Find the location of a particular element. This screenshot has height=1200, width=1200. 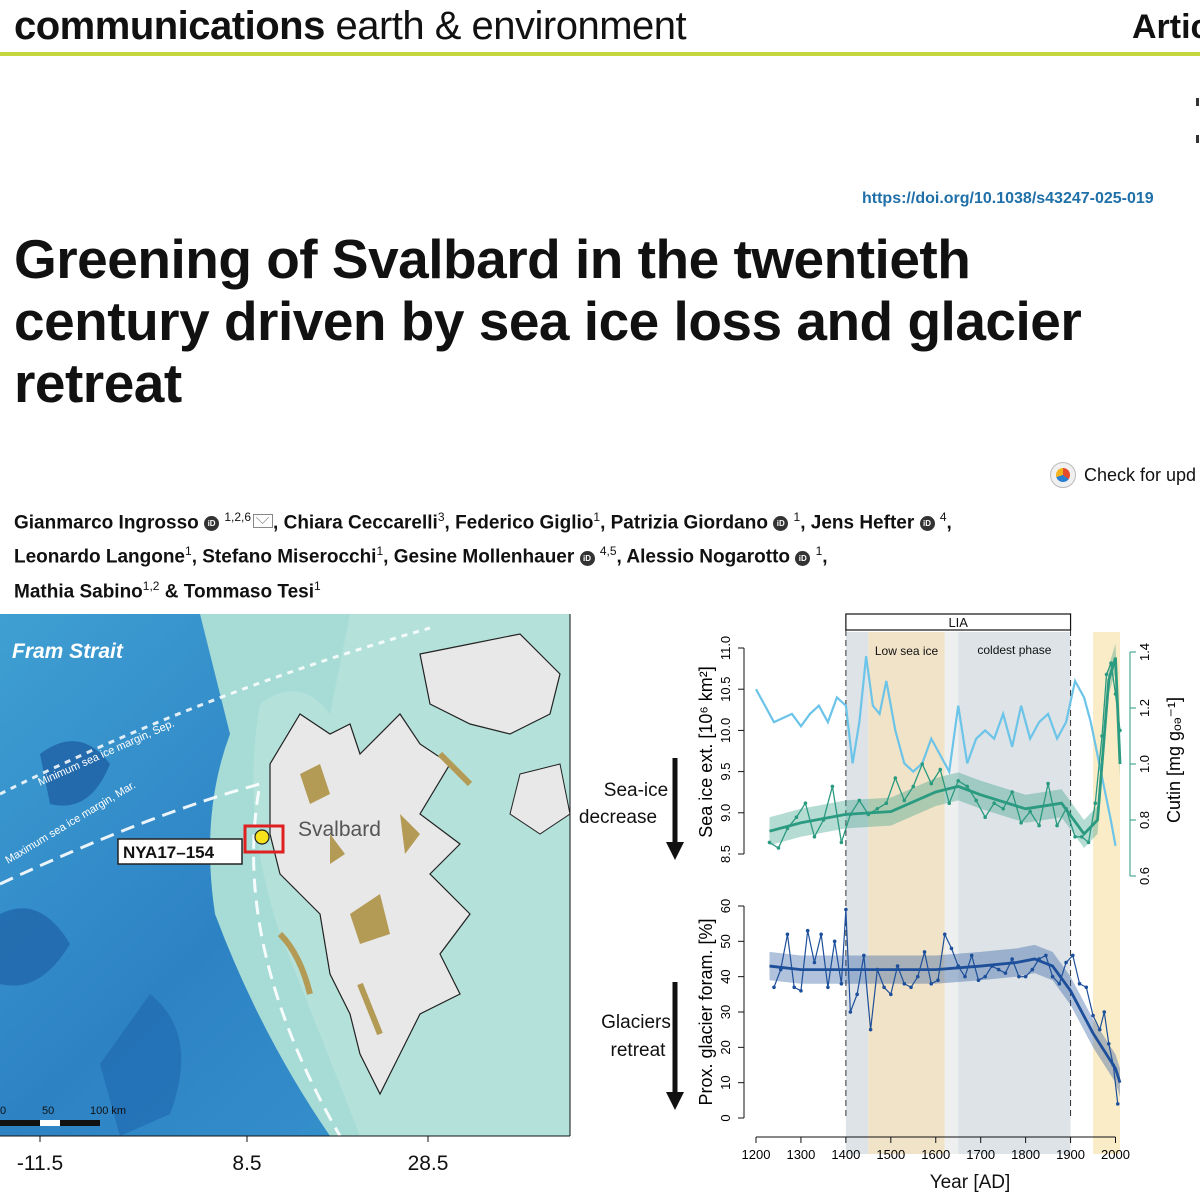

y2-tick-label: 0.8 is located at coordinates (1144, 820).